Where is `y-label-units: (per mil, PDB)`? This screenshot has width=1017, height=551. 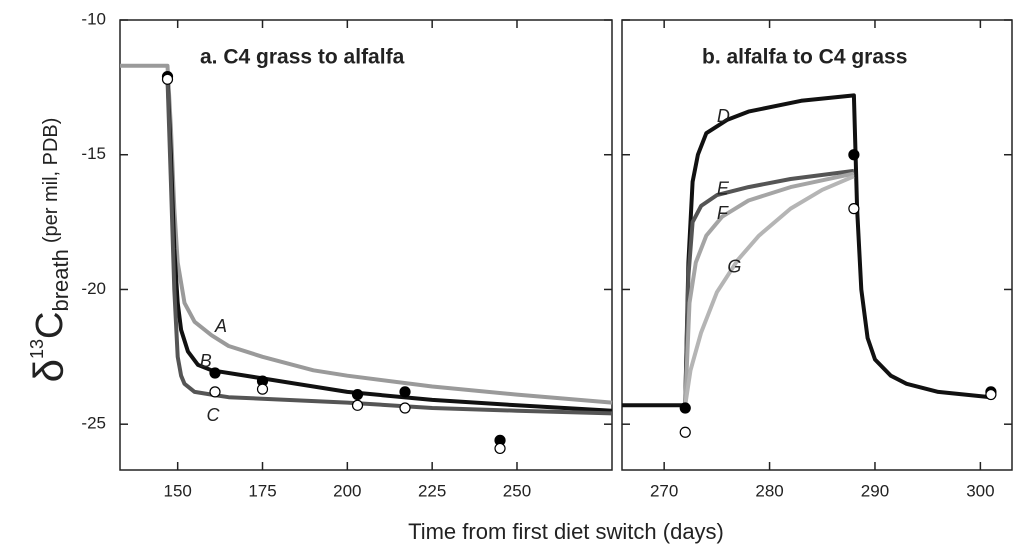
y-label-units: (per mil, PDB) is located at coordinates (51, 181).